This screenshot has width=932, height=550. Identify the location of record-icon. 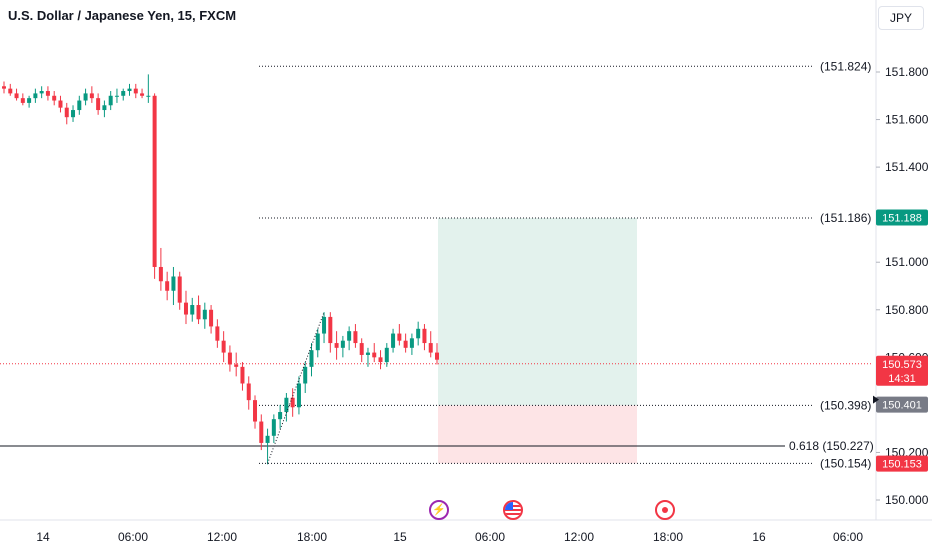
(665, 510).